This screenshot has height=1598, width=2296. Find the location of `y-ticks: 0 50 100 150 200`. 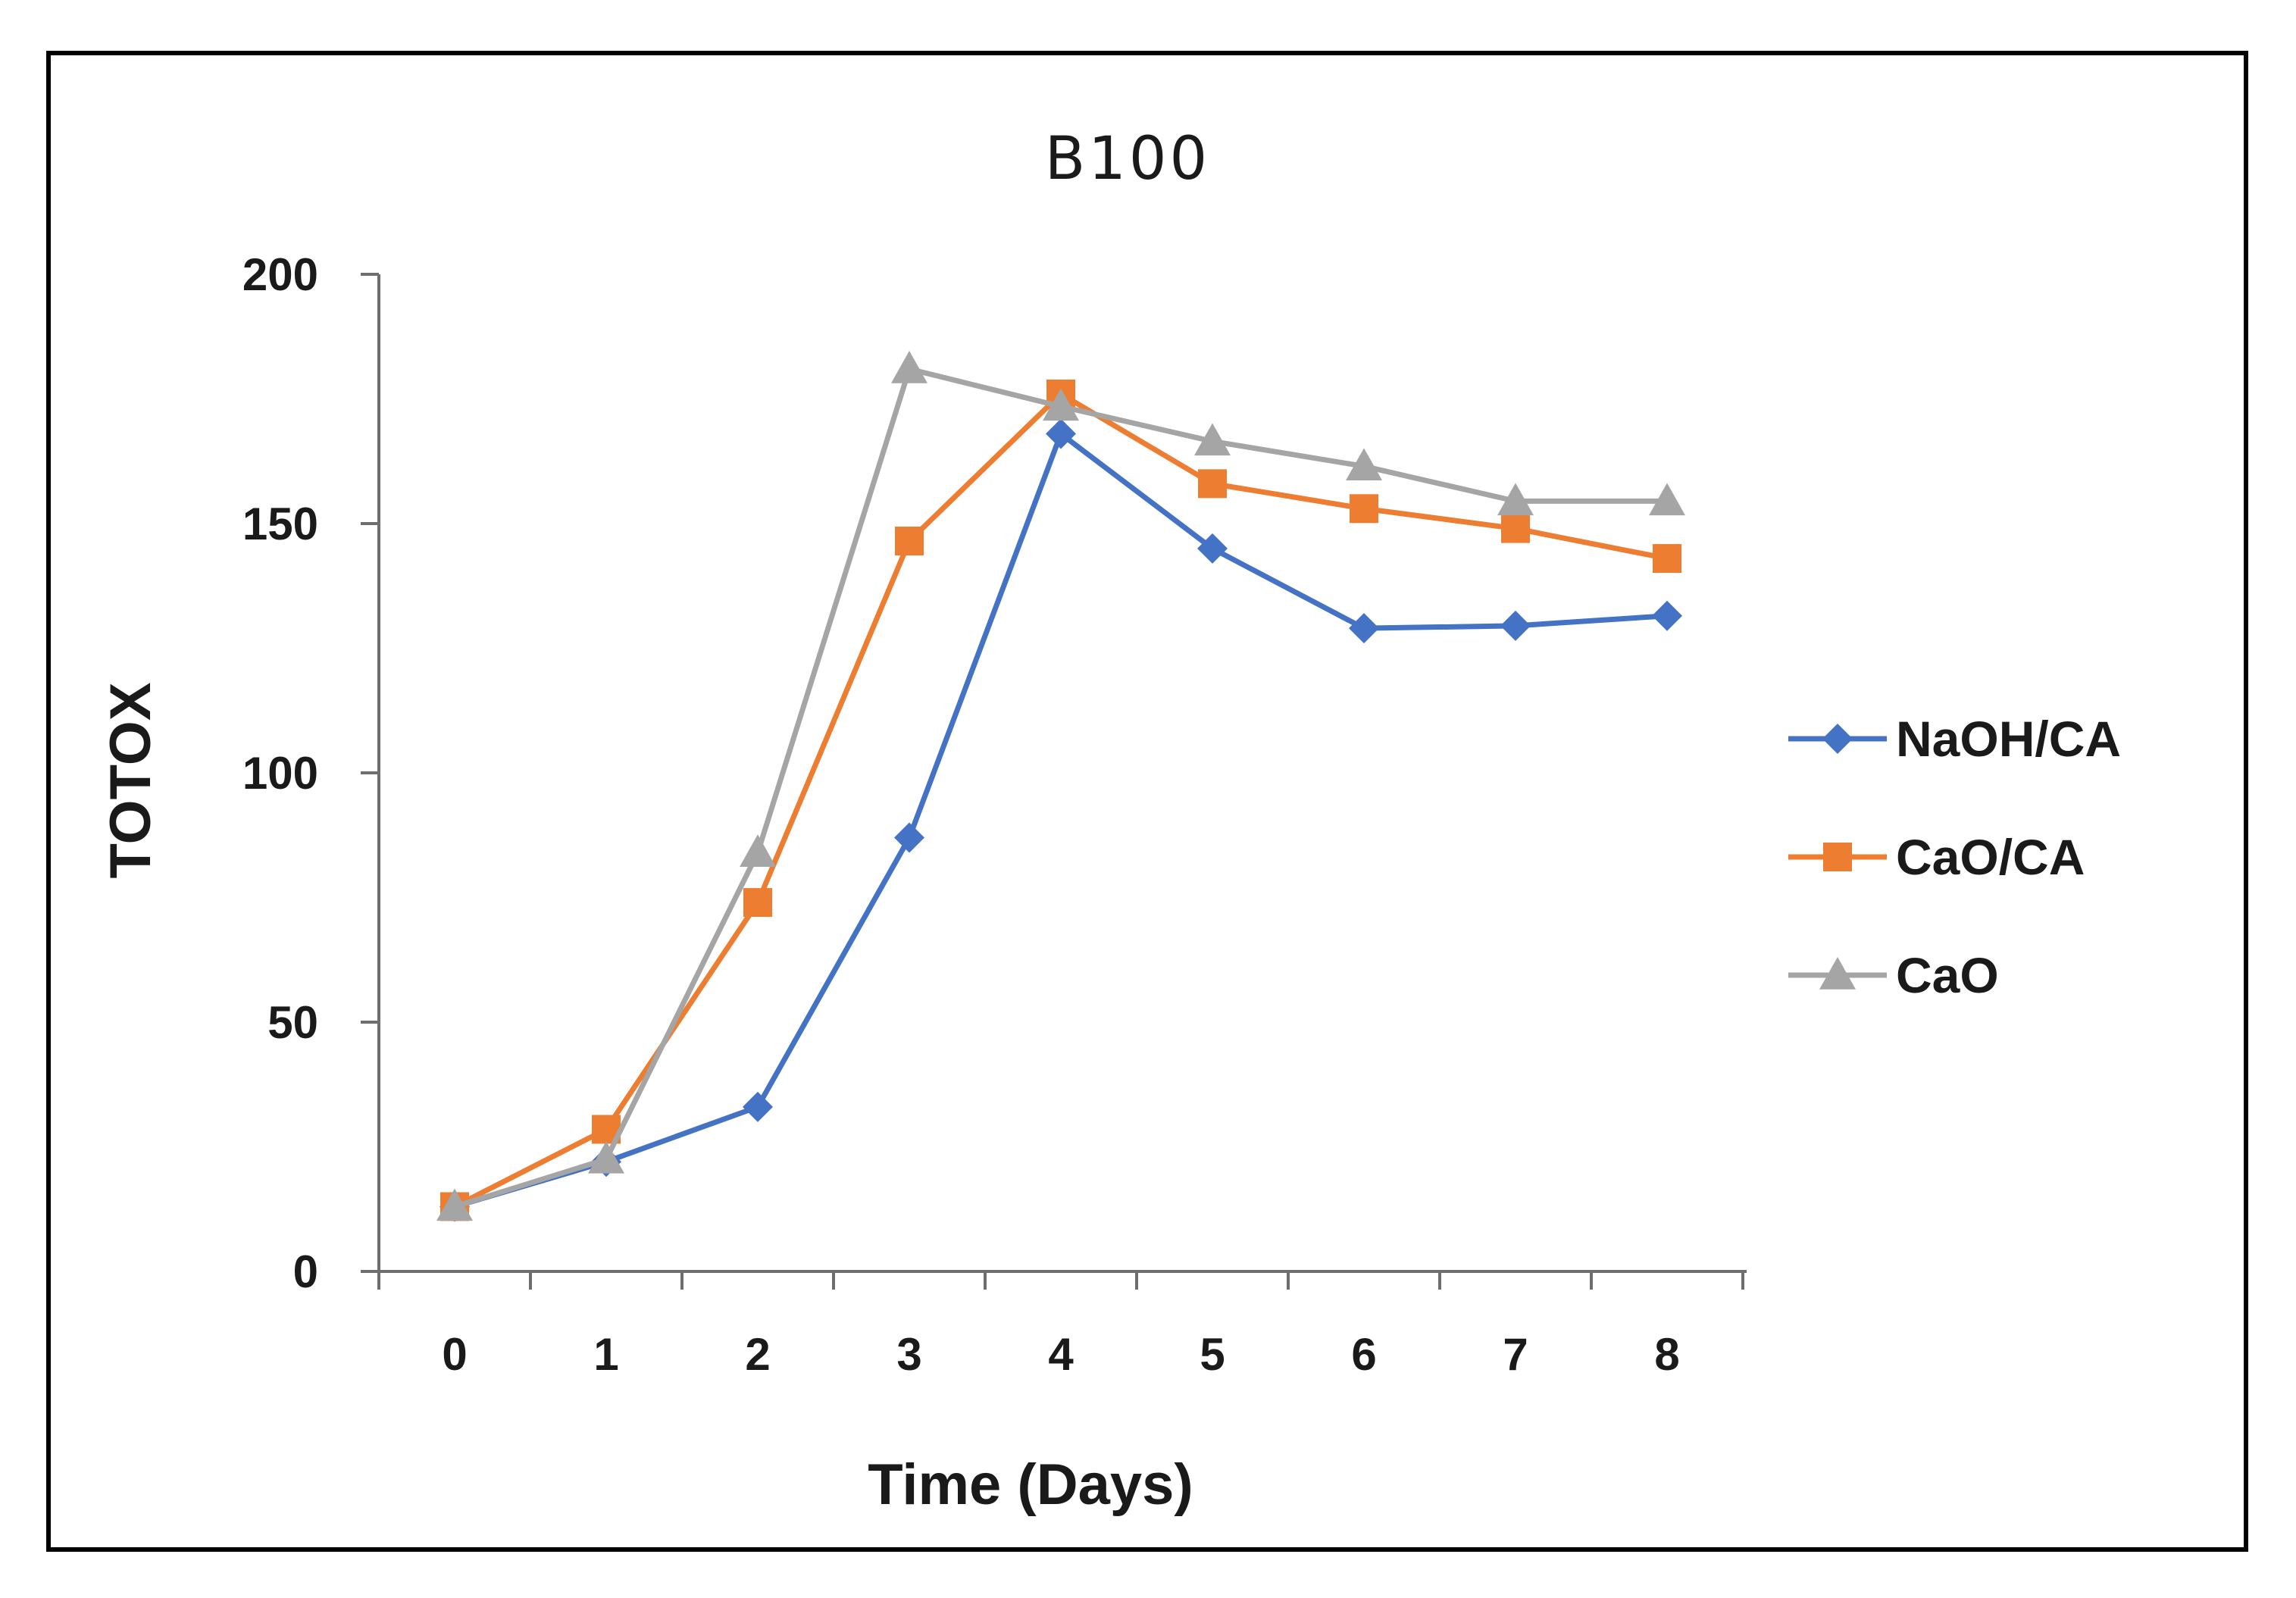

y-ticks: 0 50 100 150 200 is located at coordinates (310, 773).